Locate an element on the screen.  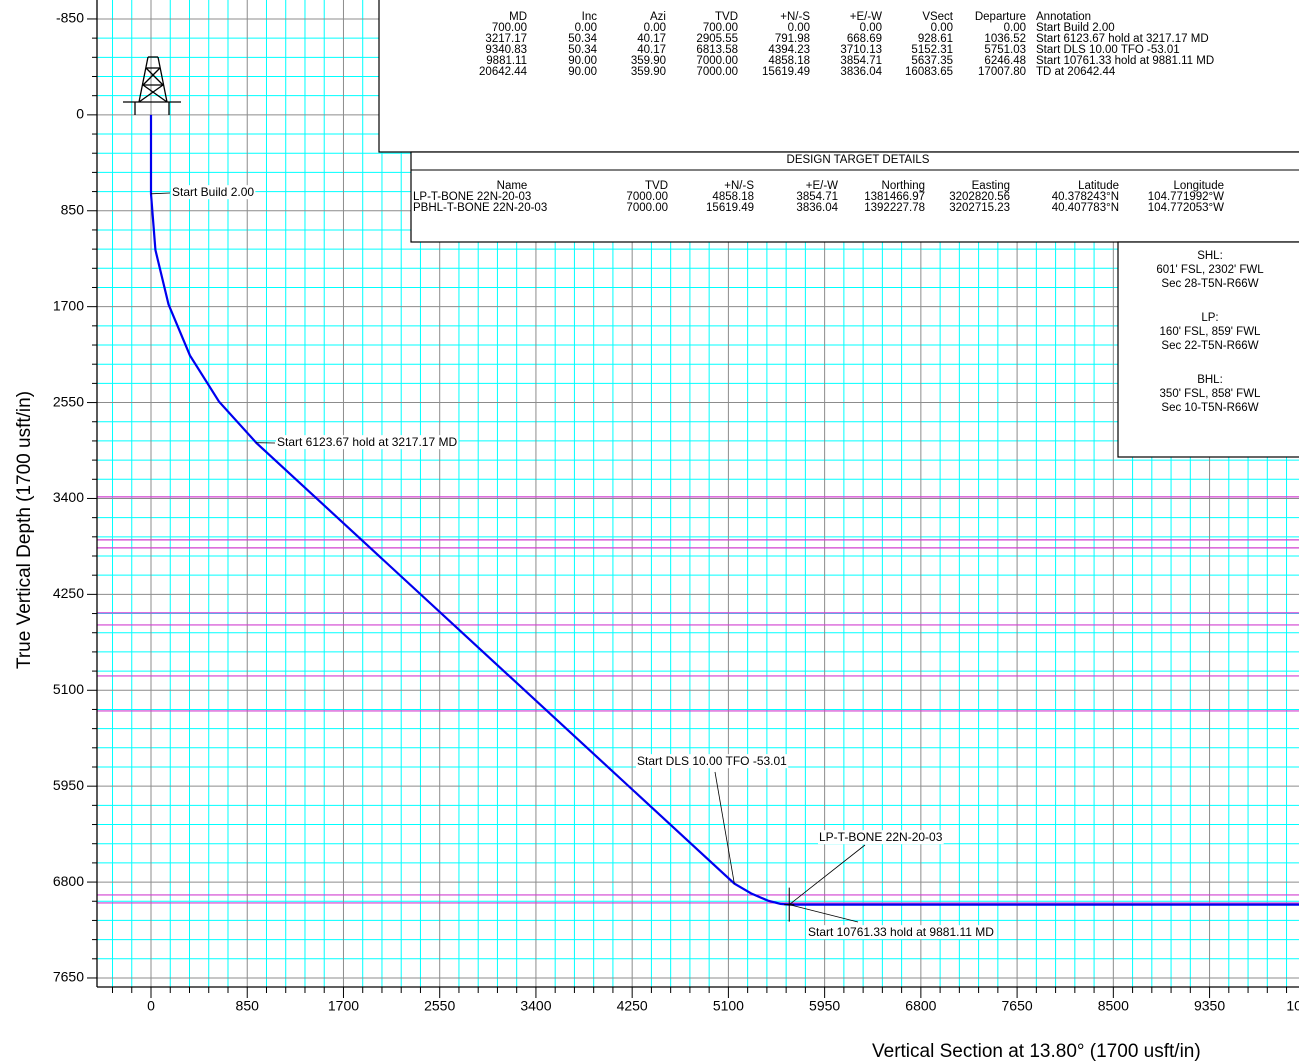
survey-cell: 6246.48 is located at coordinates (1005, 61).